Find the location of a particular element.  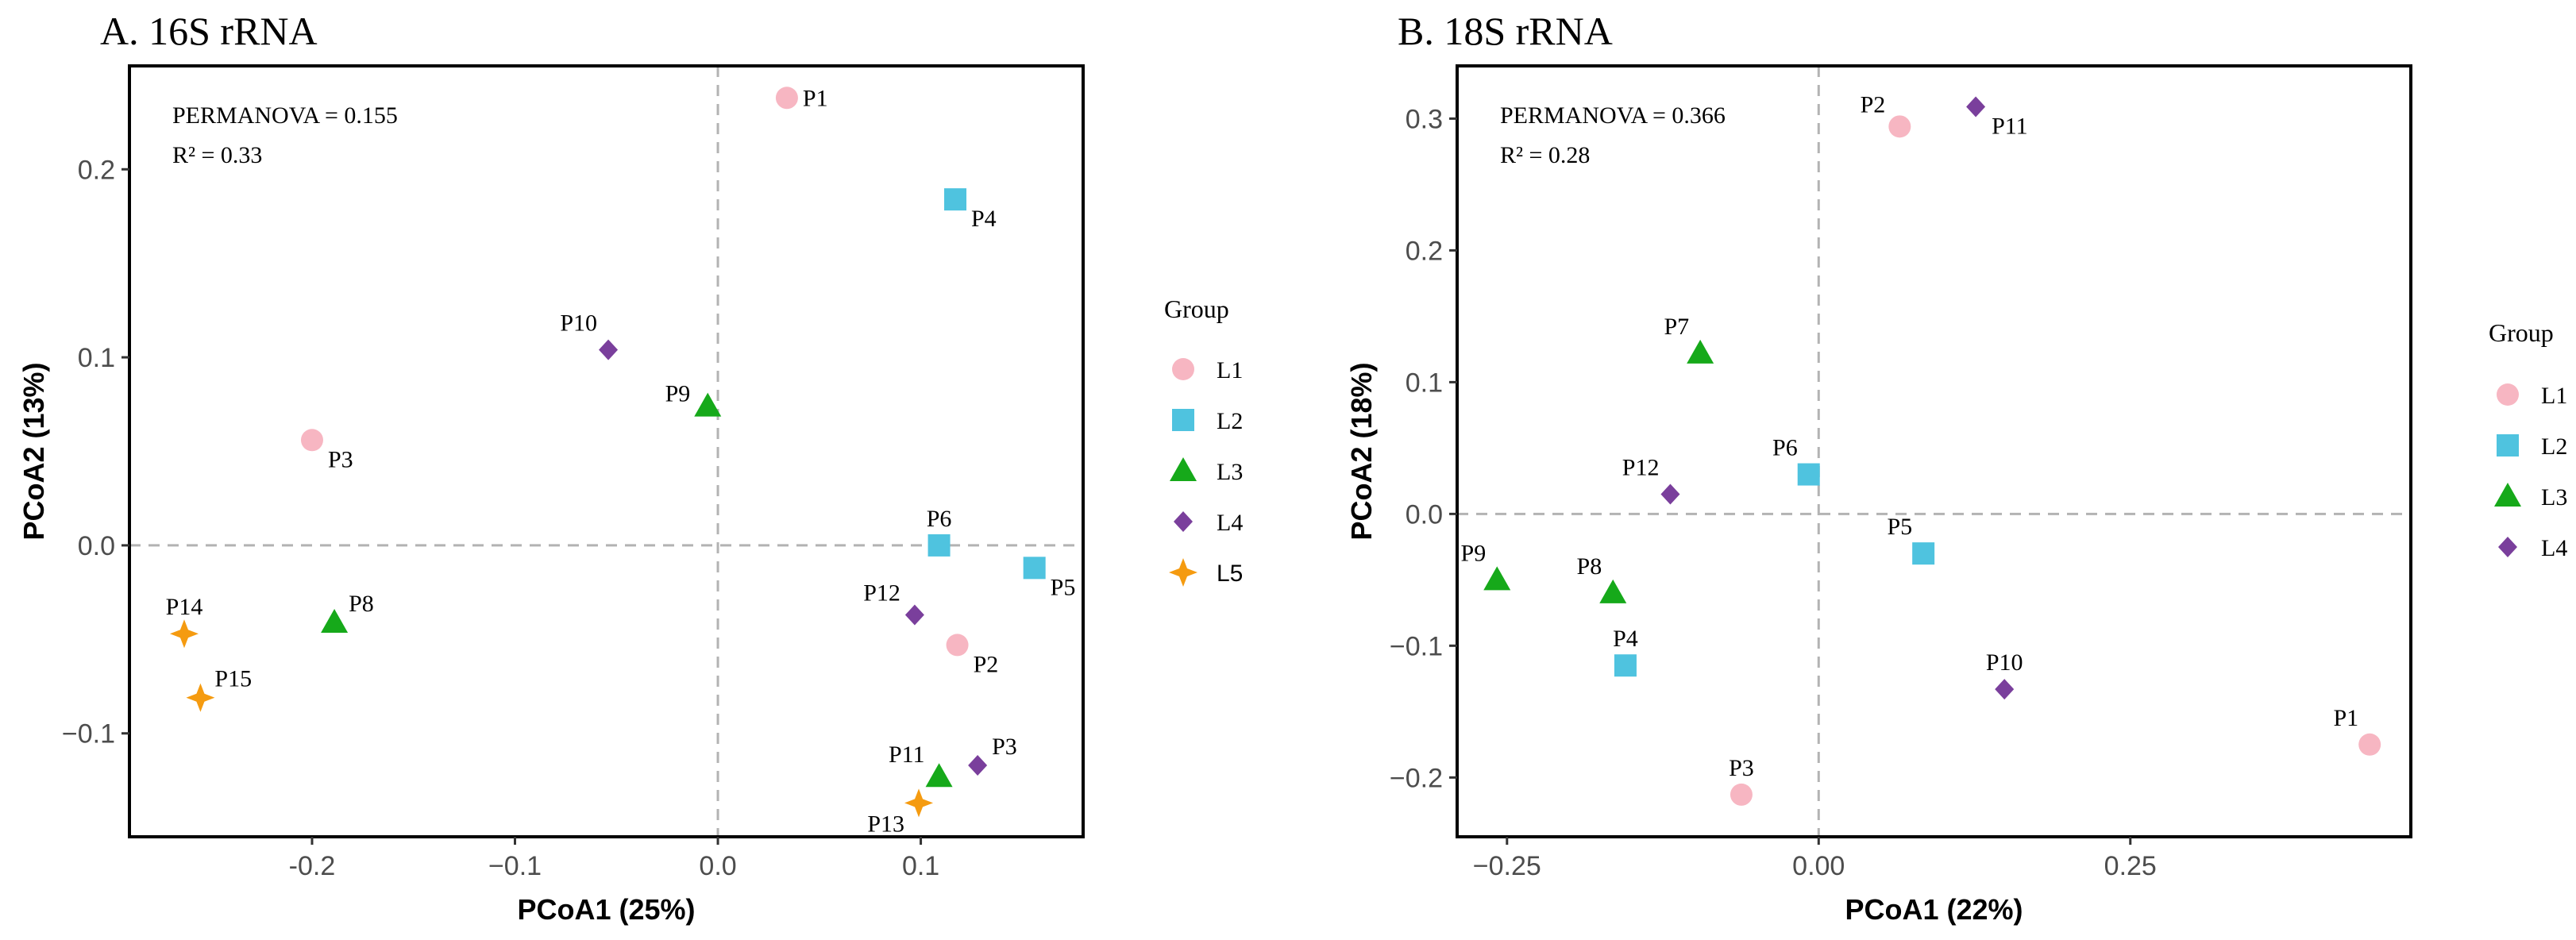

x-tick-label: 0.0 is located at coordinates (717, 866).